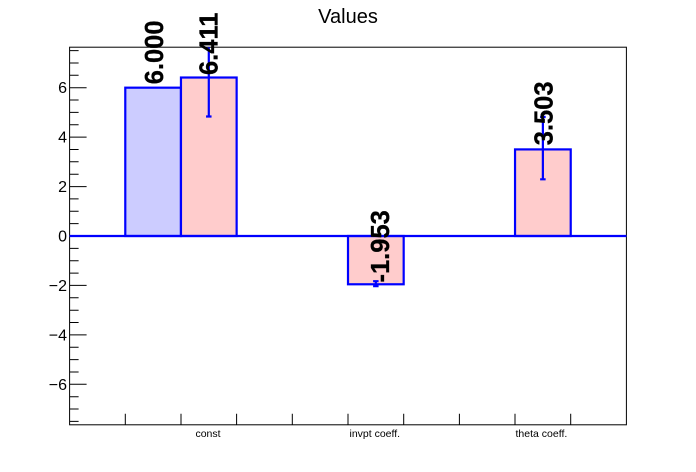  What do you see at coordinates (62, 187) in the screenshot?
I see `svg-text: 2` at bounding box center [62, 187].